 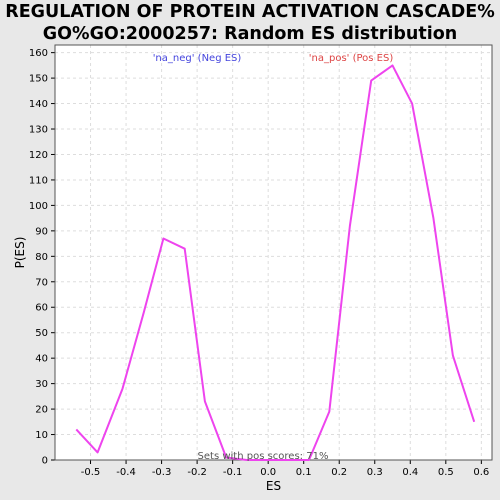 I want to click on y-tick-label: 150, so click(x=38, y=79).